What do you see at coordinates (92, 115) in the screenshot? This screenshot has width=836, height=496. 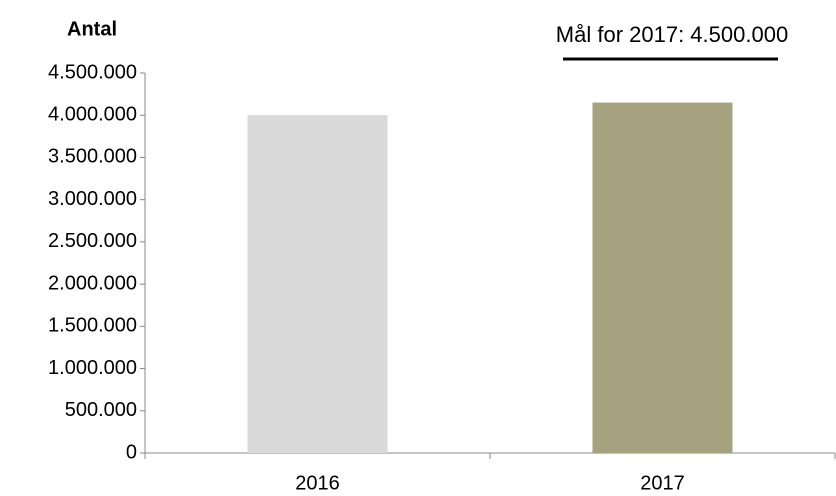 I see `y-tick-label: 4.000.000` at bounding box center [92, 115].